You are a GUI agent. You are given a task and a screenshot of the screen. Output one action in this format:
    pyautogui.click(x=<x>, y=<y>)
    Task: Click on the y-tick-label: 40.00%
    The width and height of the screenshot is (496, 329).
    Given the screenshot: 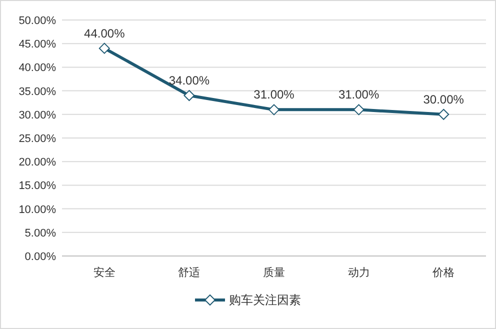 What is the action you would take?
    pyautogui.click(x=37, y=68)
    